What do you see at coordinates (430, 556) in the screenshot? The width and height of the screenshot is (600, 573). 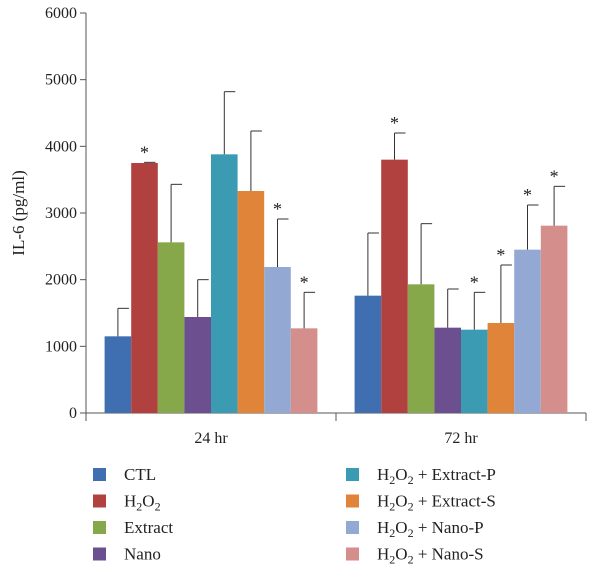 I see `legend-label: H2O2 + Nano-S` at bounding box center [430, 556].